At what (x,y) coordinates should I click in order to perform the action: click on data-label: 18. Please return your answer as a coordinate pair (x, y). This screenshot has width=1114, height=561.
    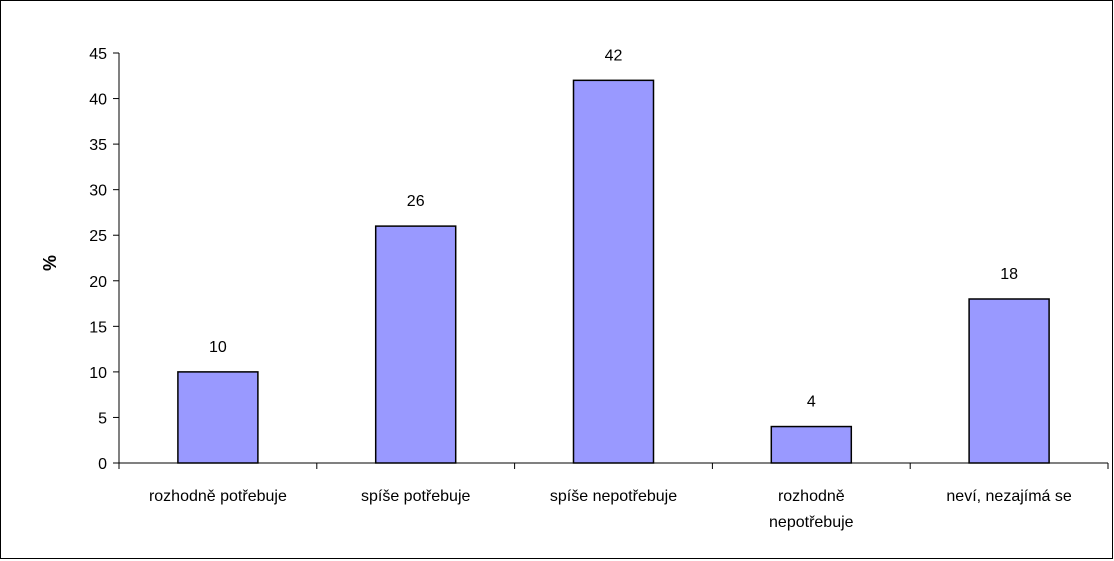
    Looking at the image, I should click on (1009, 274).